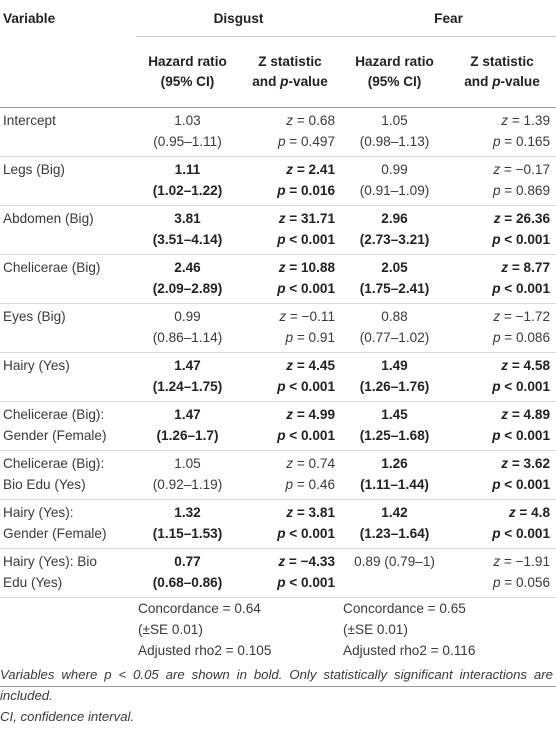 This screenshot has width=556, height=732. I want to click on disgust-z-cell: z = −4.33 p < 0.001, so click(290, 573).